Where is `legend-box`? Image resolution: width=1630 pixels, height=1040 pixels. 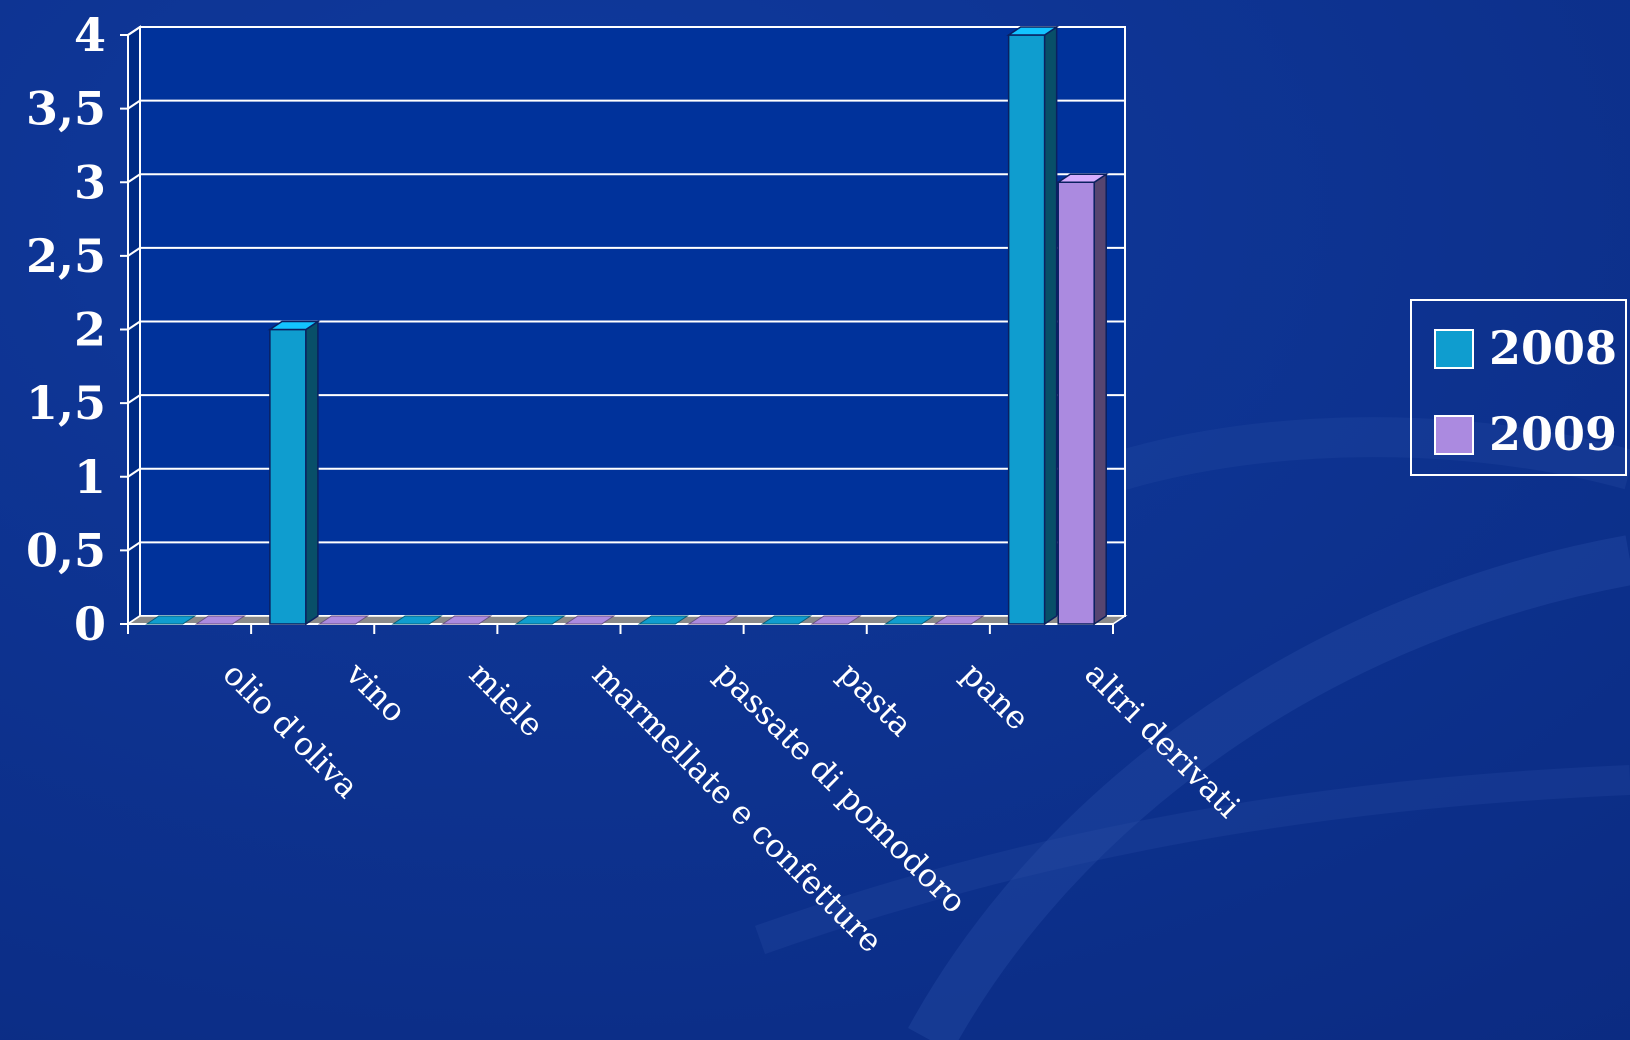
legend-box is located at coordinates (1518, 387).